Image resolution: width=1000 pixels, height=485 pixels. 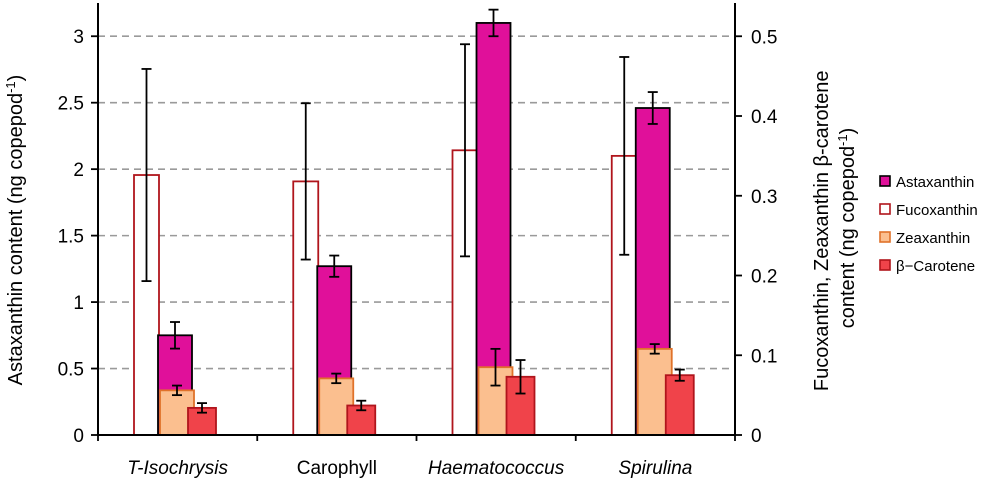 I want to click on left-tick-label: 1.5, so click(x=71, y=237).